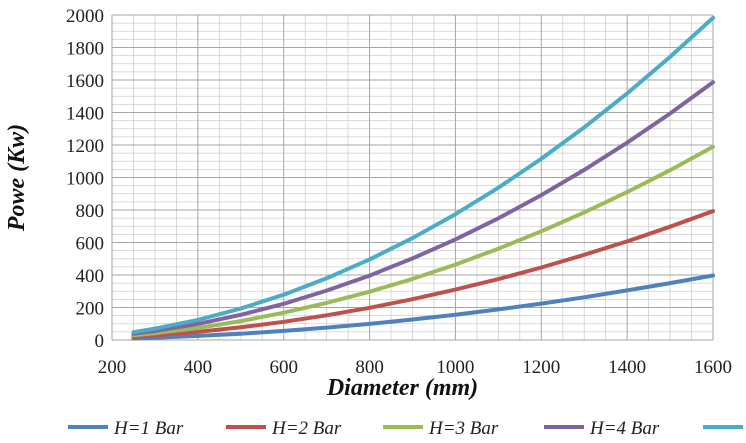 The width and height of the screenshot is (746, 443). I want to click on series-line-h-1-bar, so click(423, 307).